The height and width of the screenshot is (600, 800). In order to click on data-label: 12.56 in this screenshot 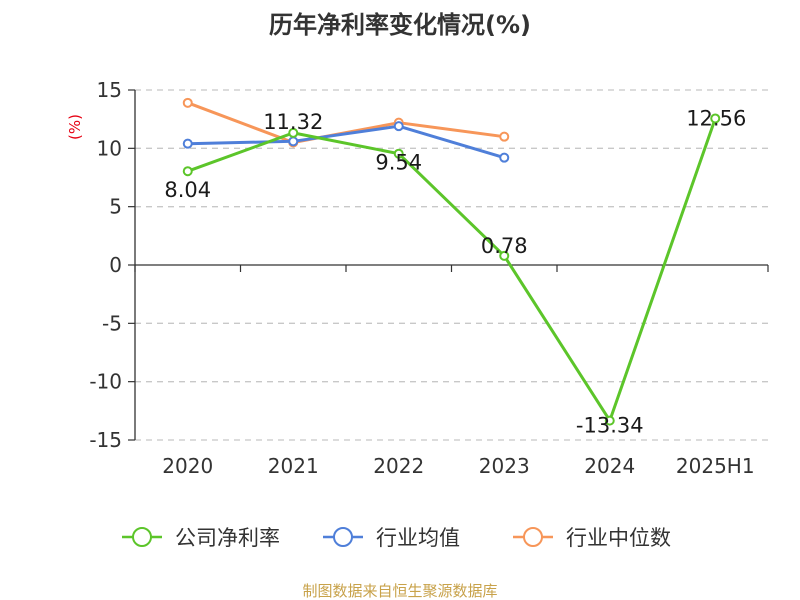, I will do `click(716, 118)`.